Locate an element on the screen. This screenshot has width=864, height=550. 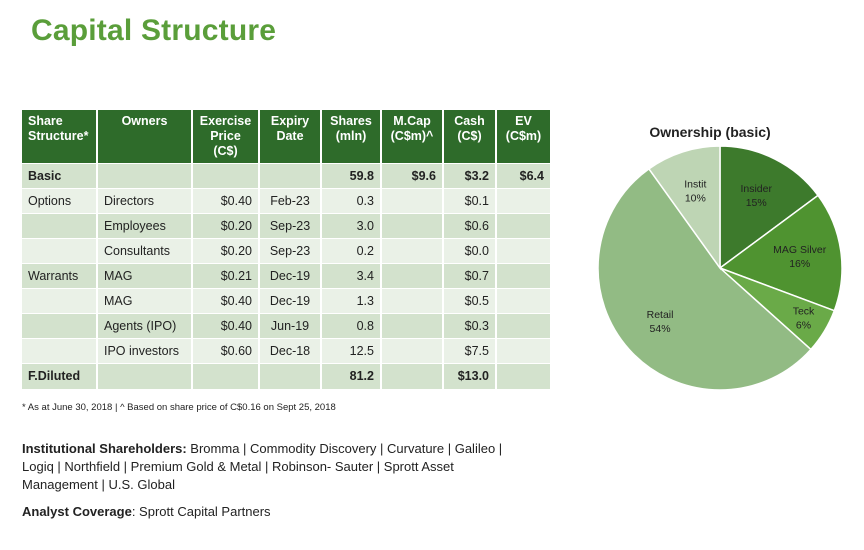
col-header-exercise-price: Exercise Price (C$) is located at coordinates (225, 137).